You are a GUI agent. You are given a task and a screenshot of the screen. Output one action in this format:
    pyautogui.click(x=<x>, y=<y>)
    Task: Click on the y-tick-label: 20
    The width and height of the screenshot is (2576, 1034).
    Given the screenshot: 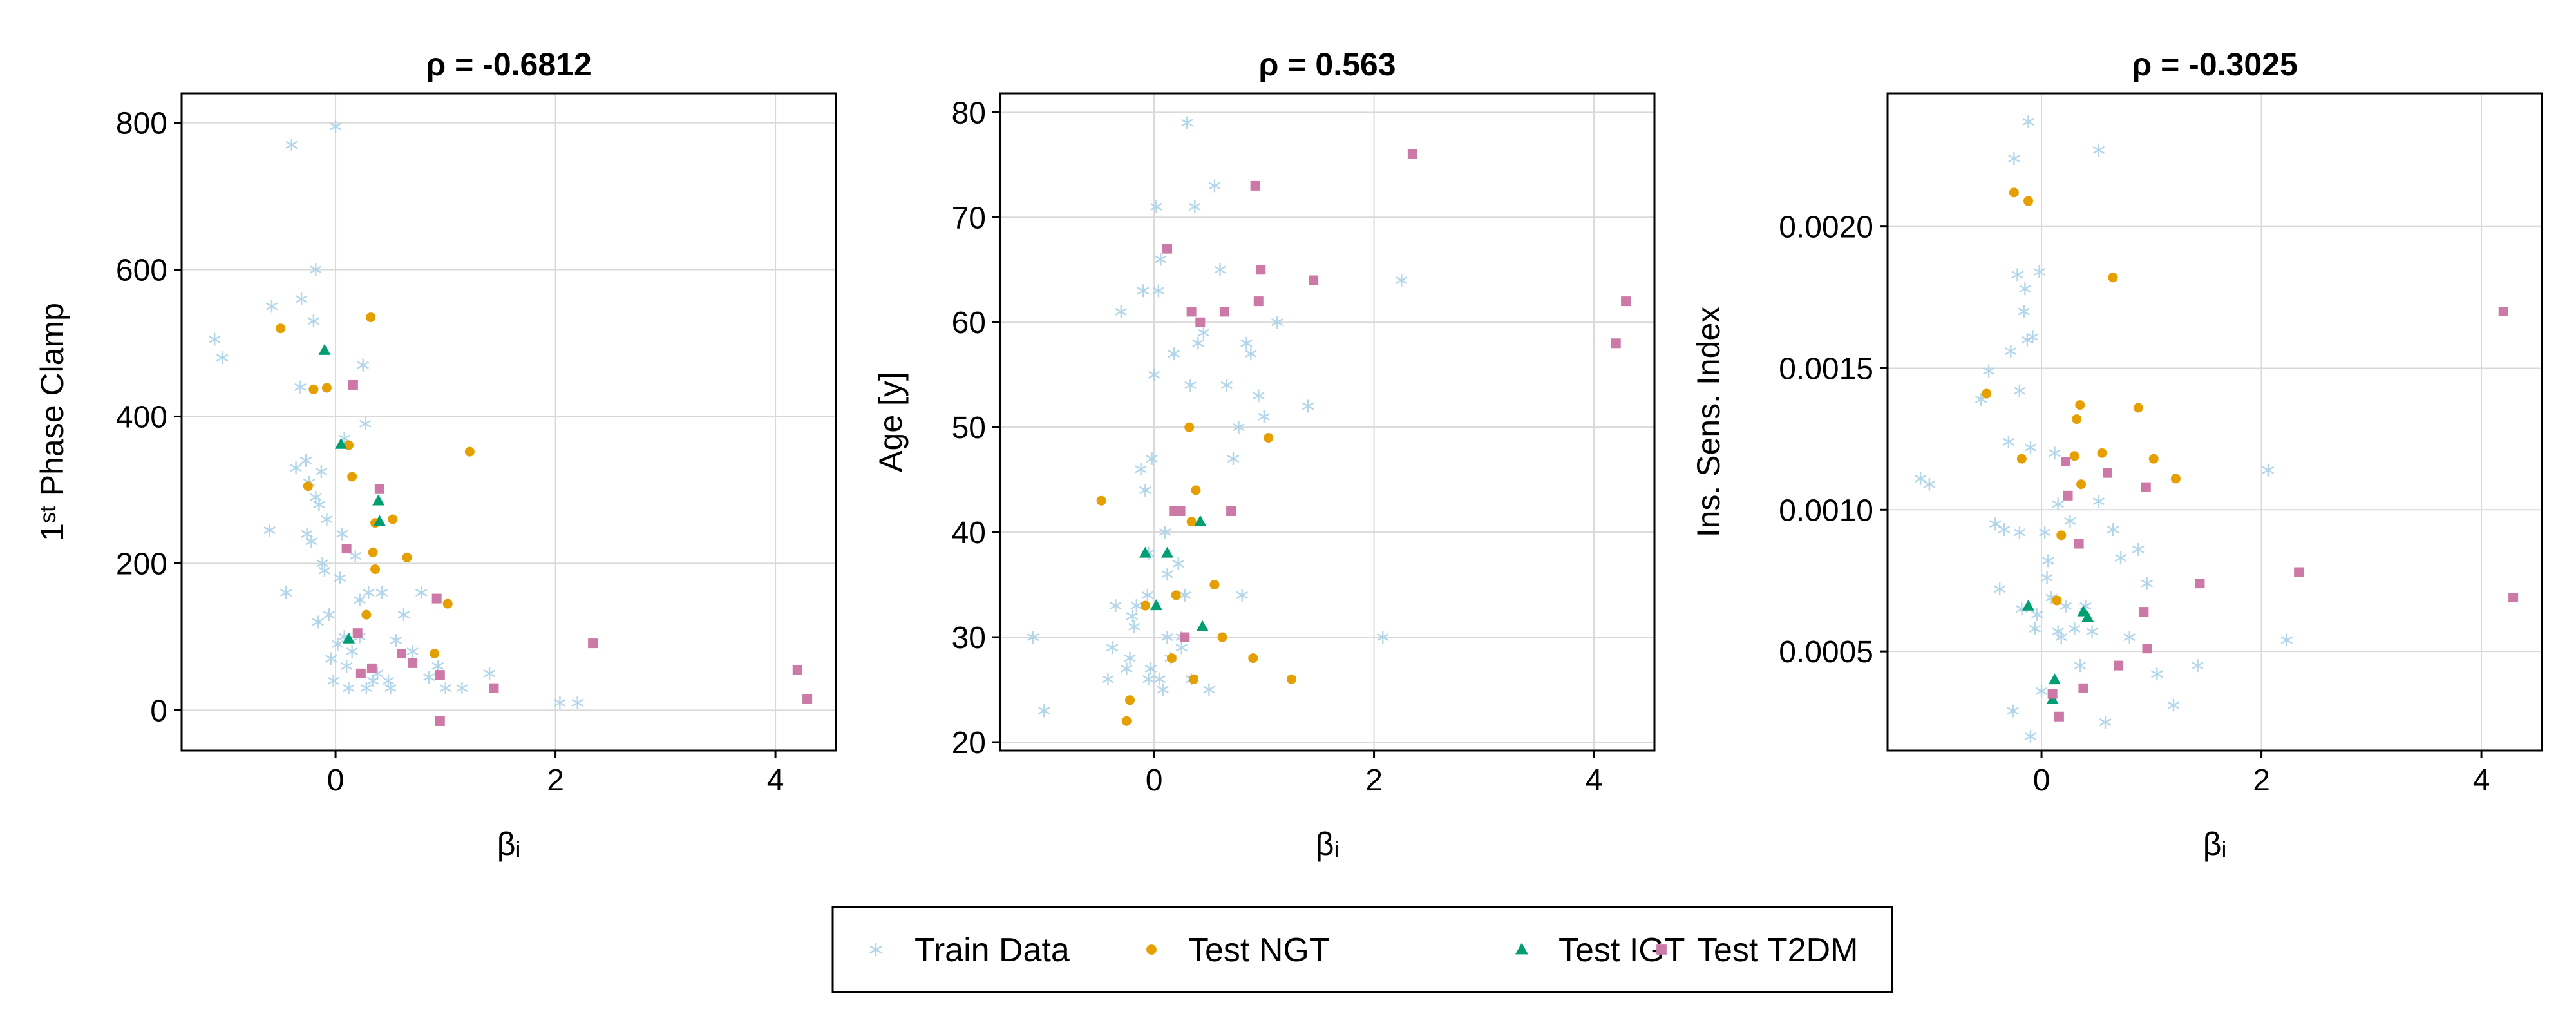 What is the action you would take?
    pyautogui.click(x=969, y=743)
    